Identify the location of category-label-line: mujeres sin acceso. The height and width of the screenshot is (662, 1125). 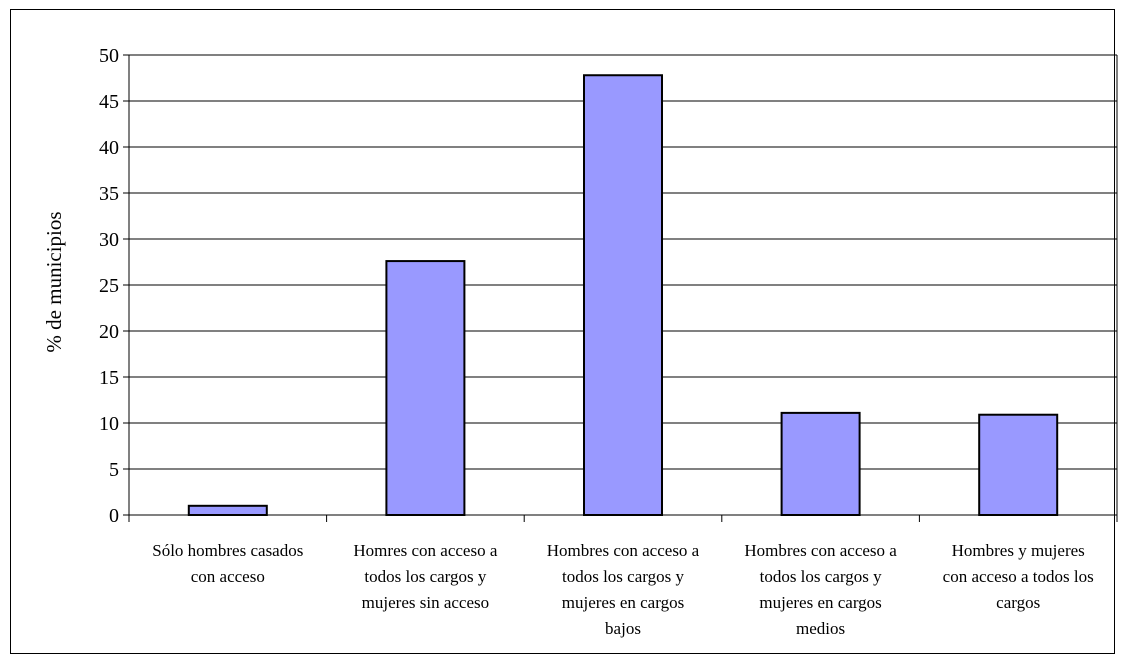
(425, 602).